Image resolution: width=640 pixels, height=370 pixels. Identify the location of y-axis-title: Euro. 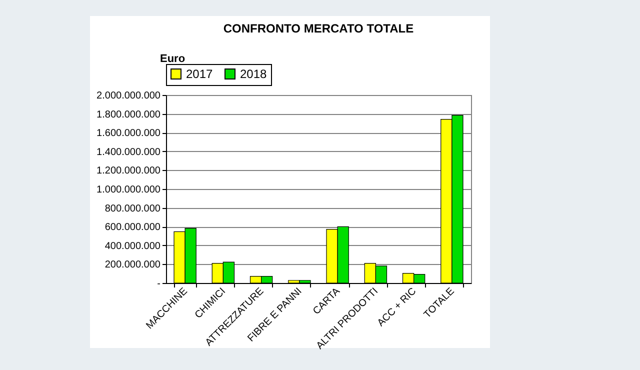
(173, 59).